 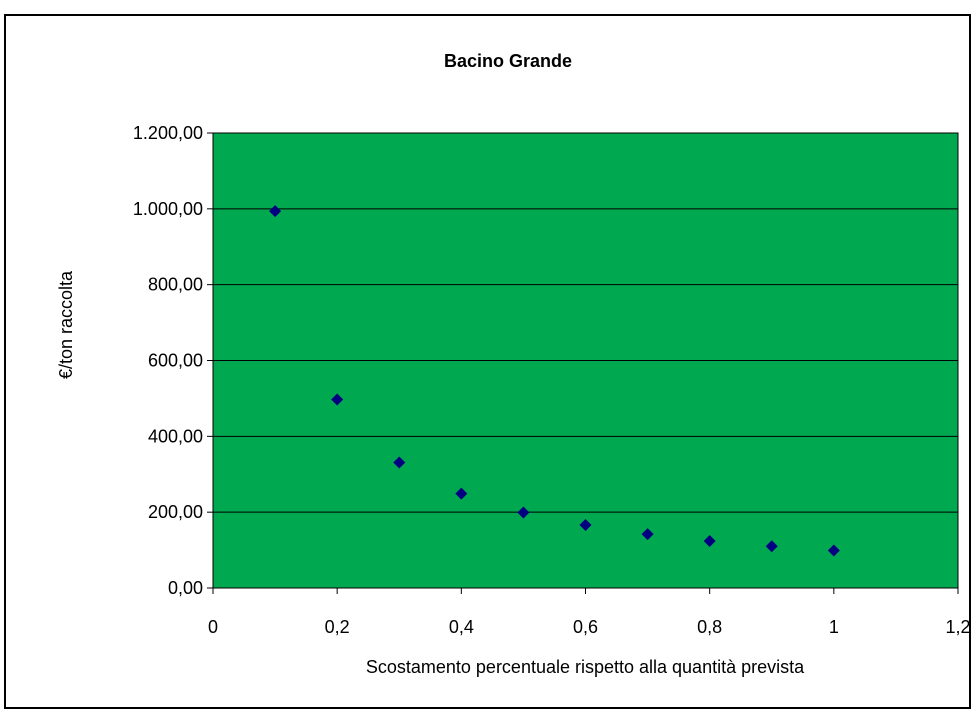 I want to click on y-tick-label: 200,00, so click(x=175, y=512).